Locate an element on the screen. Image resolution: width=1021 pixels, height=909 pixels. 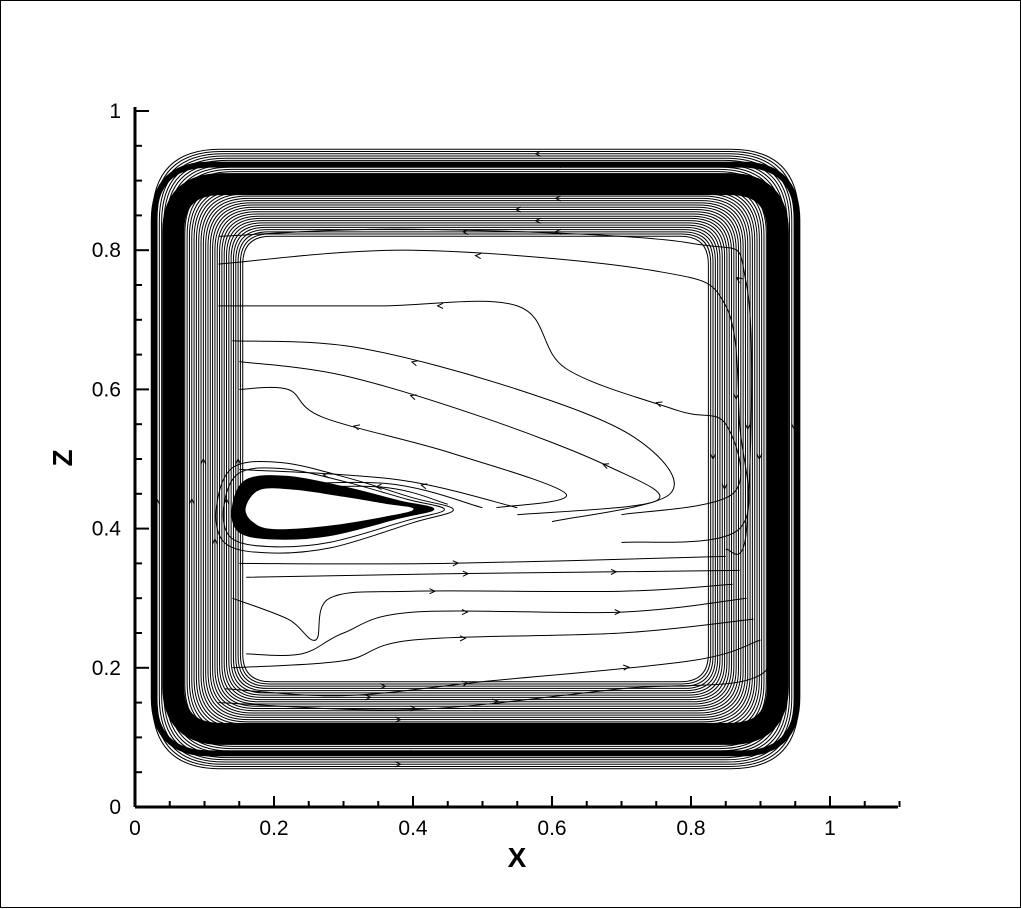
x-tick-label: 0.4 is located at coordinates (413, 828).